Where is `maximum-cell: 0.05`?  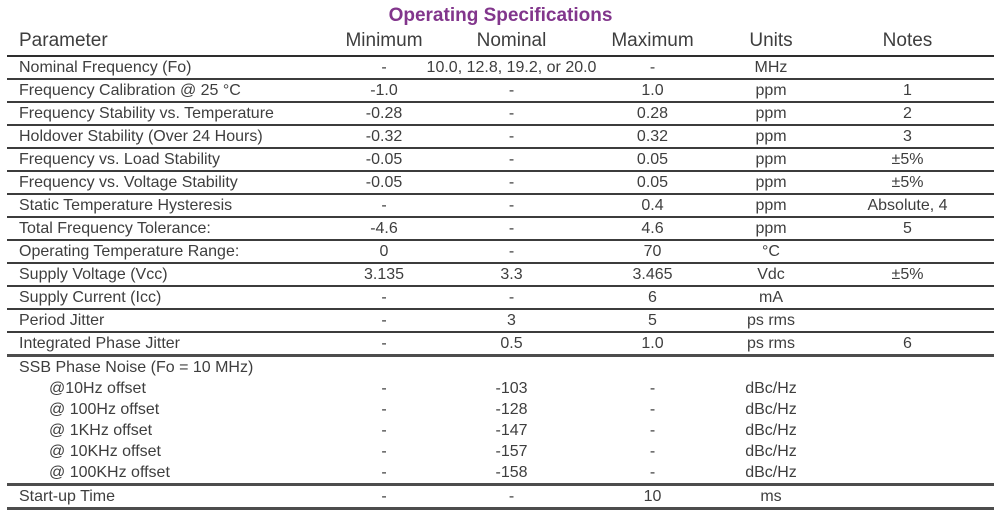
maximum-cell: 0.05 is located at coordinates (652, 183).